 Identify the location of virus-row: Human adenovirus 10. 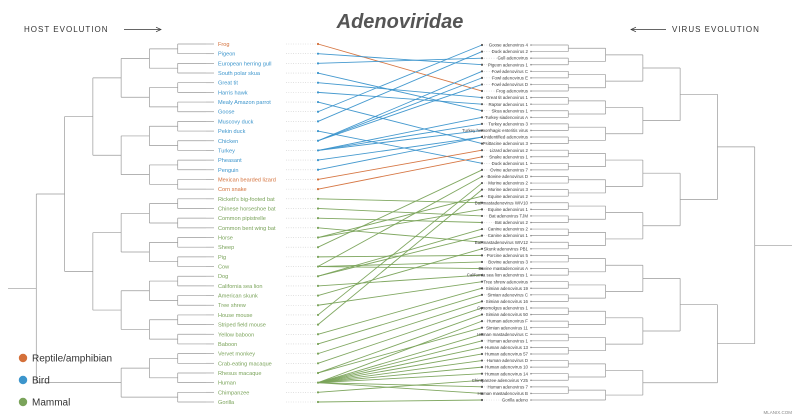
(506, 367).